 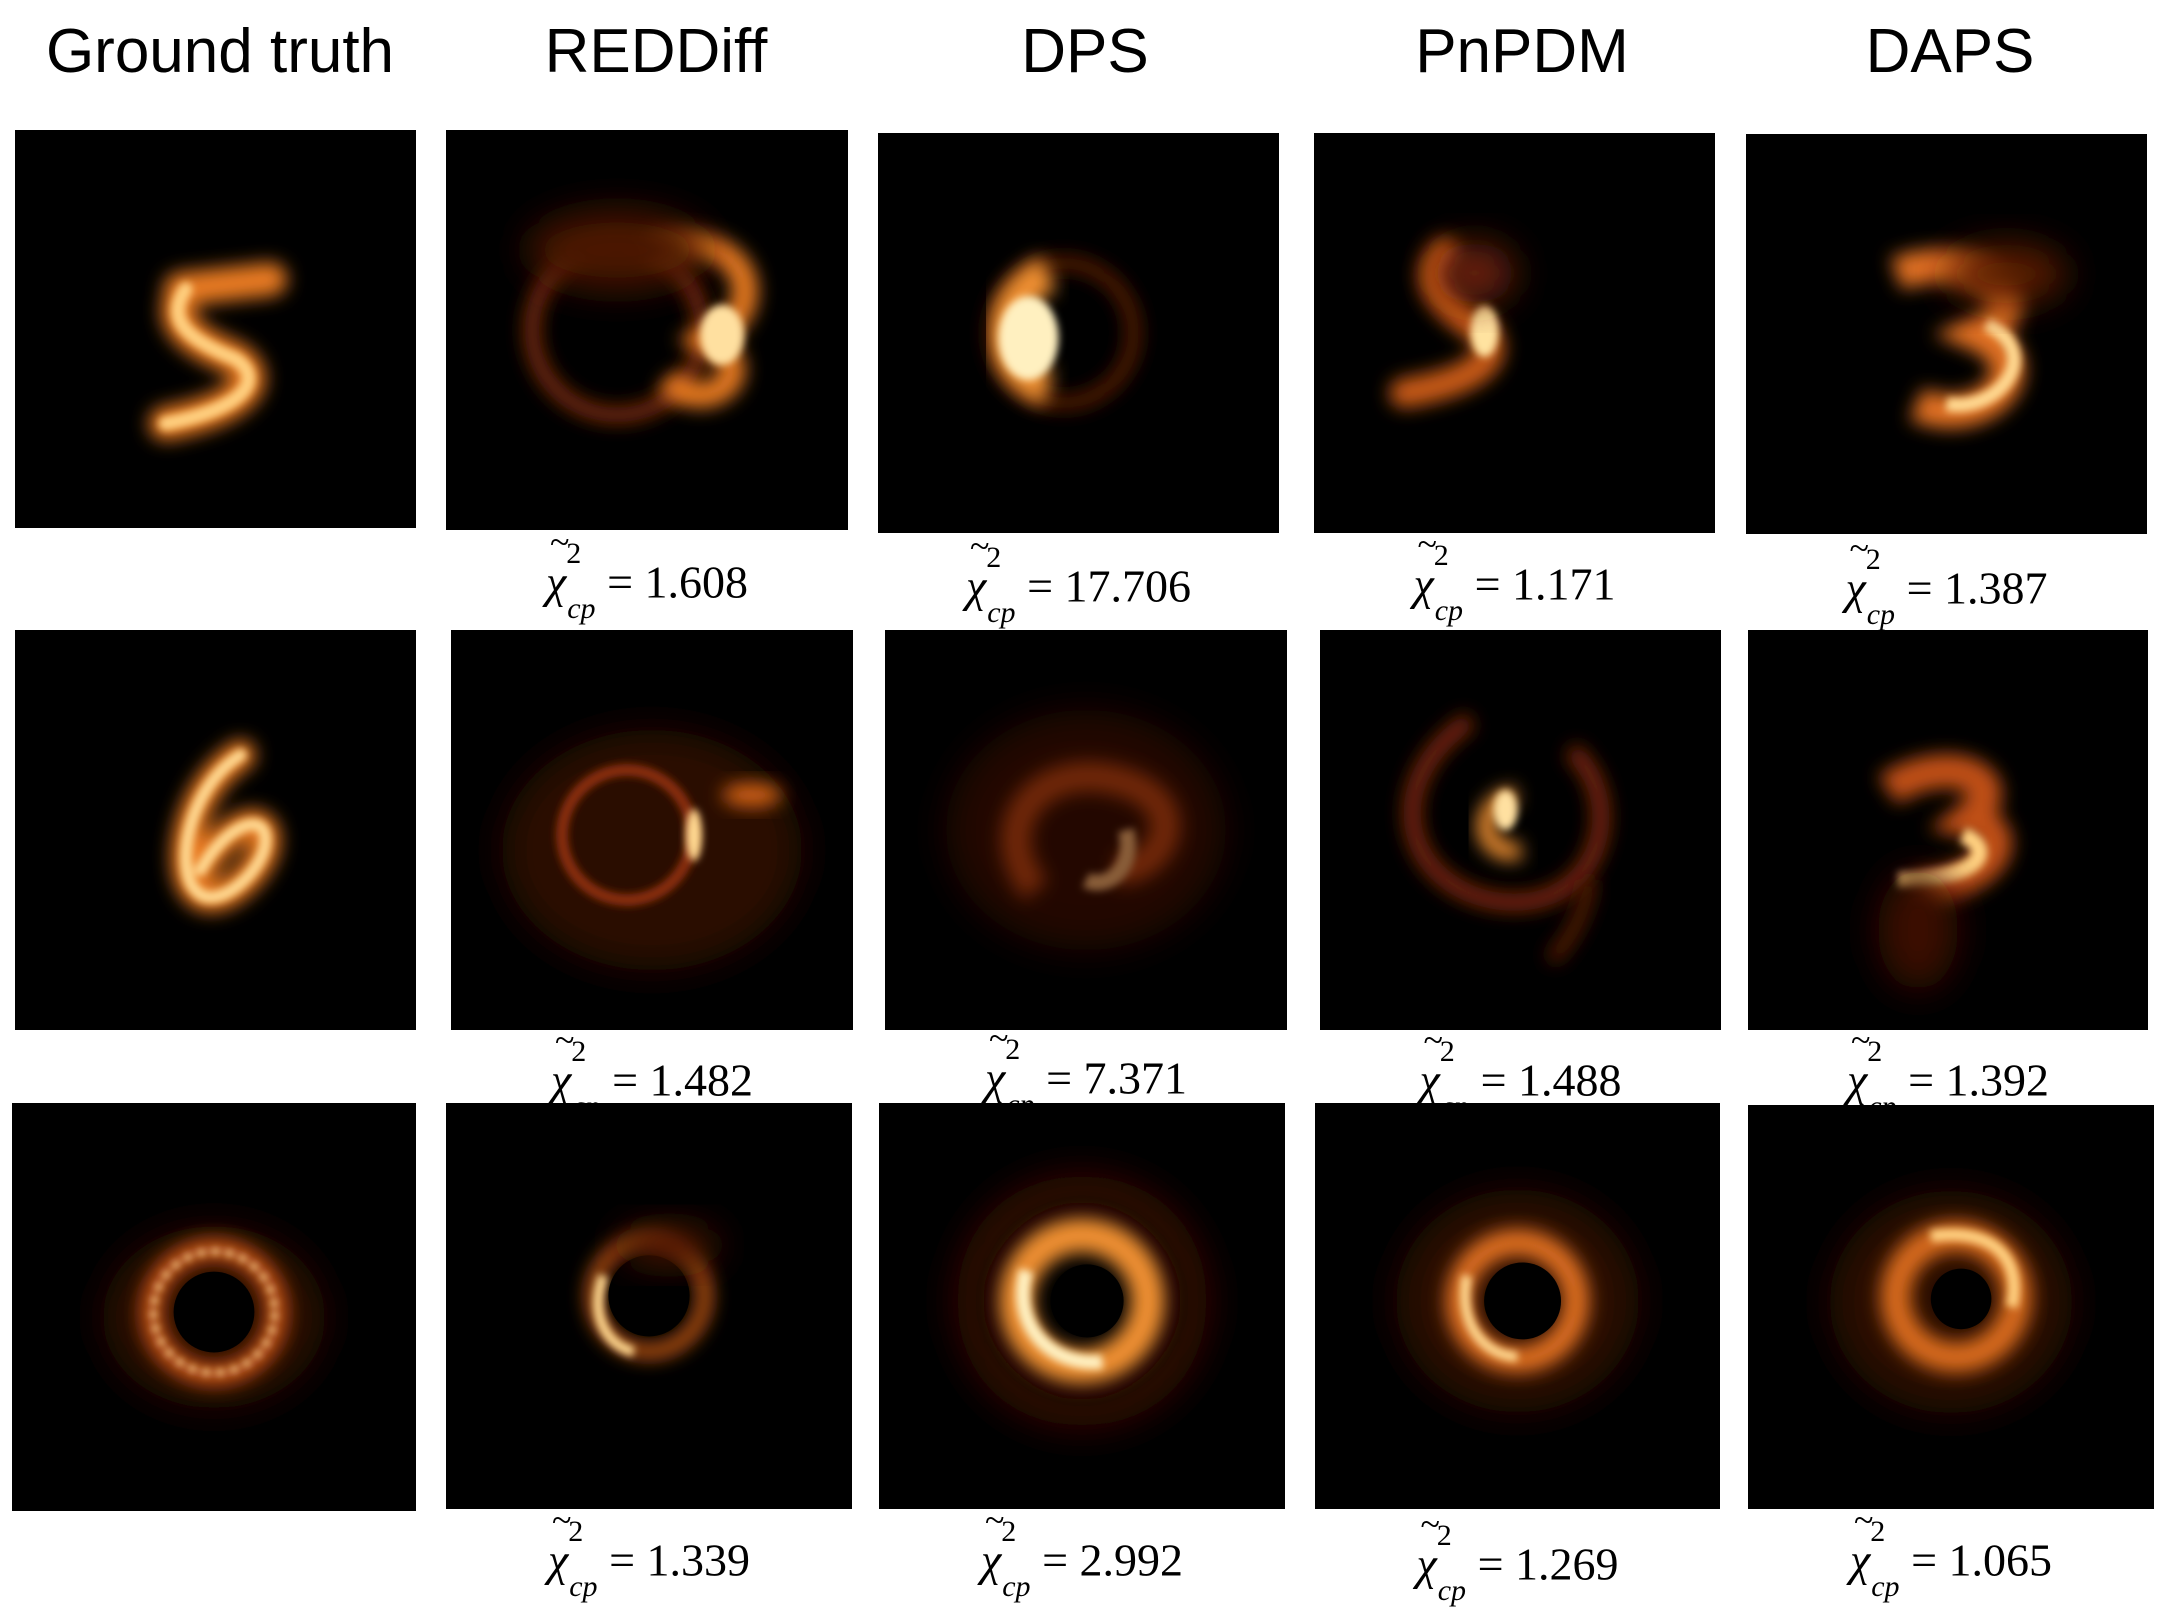 I want to click on image-row2-dps, so click(x=1086, y=830).